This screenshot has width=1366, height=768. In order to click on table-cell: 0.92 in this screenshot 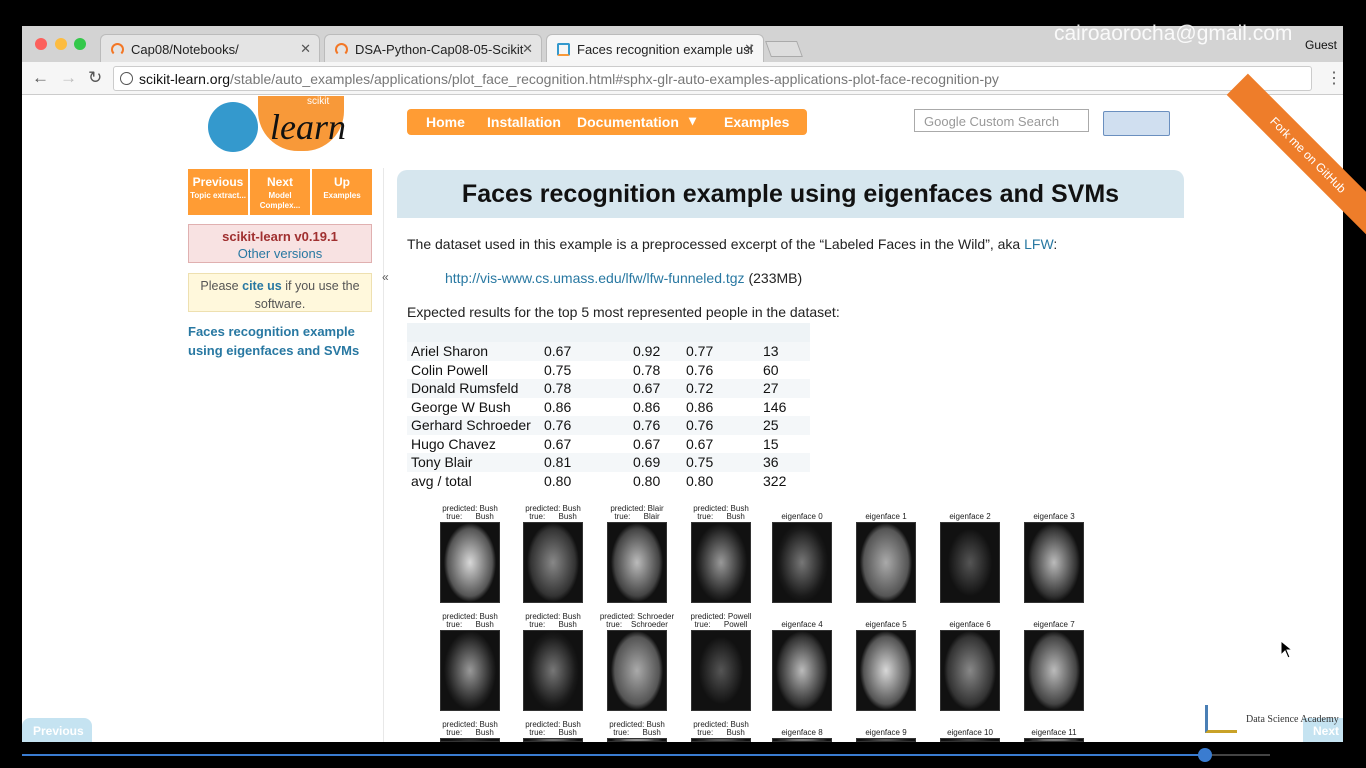, I will do `click(647, 351)`.